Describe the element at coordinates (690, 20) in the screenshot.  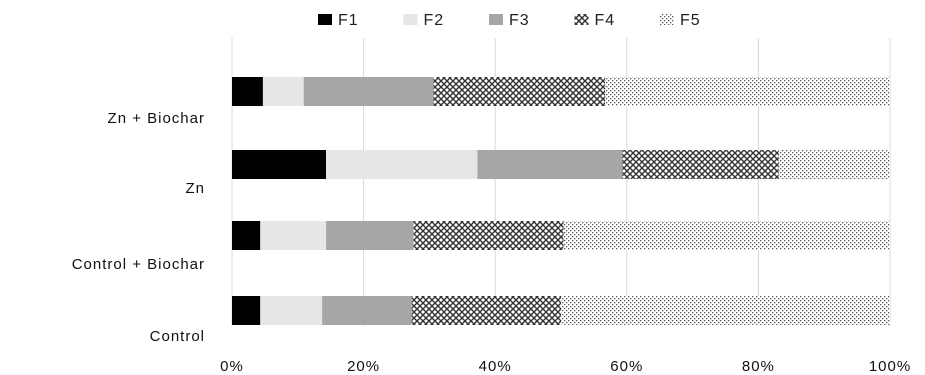
I see `legend-label-f5: F5` at that location.